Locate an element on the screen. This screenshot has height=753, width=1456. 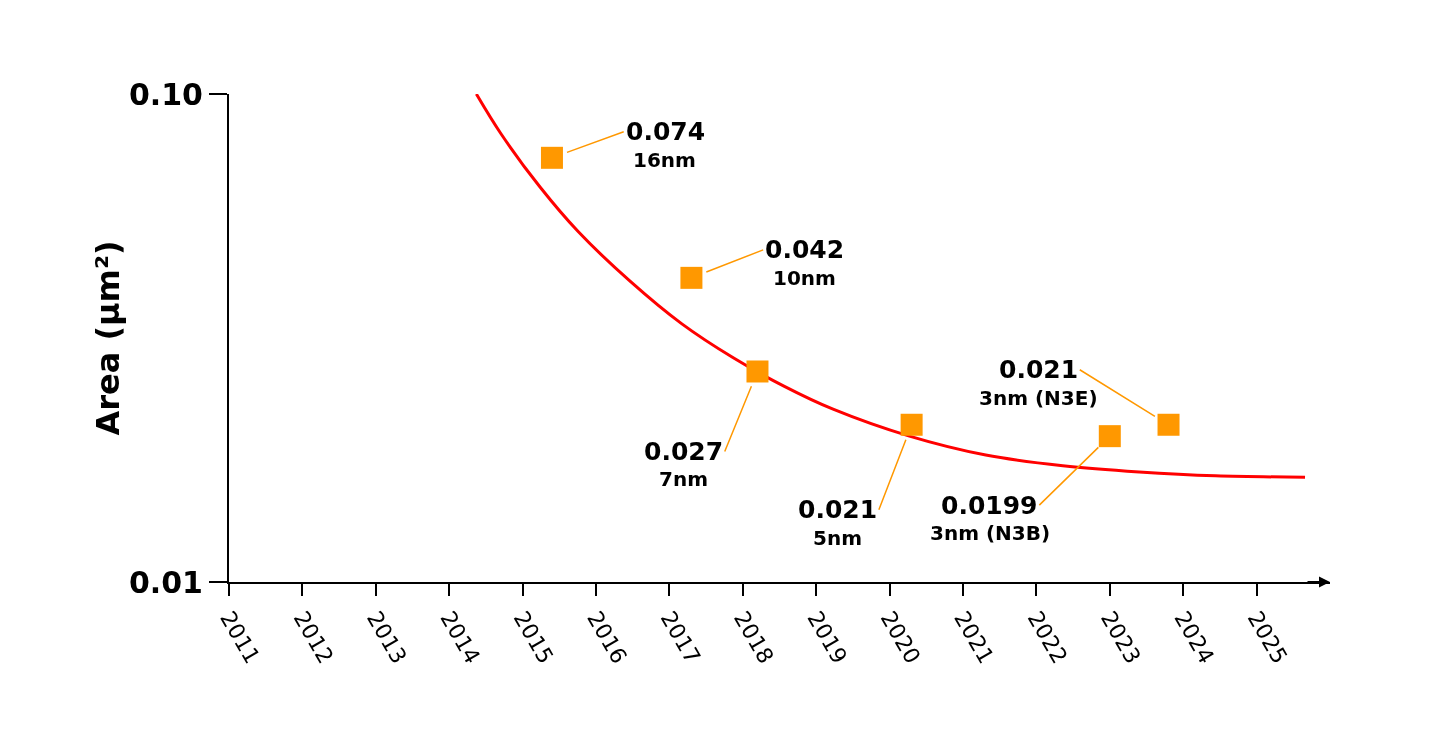
annotation: 7nm is located at coordinates (683, 479).